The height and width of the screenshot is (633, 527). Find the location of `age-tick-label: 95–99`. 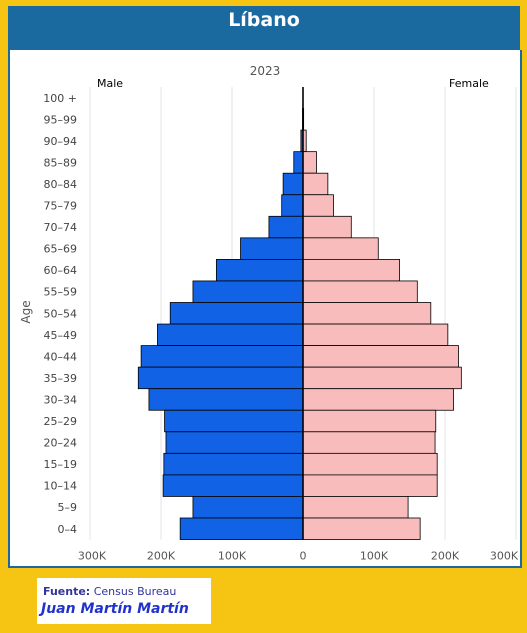

age-tick-label: 95–99 is located at coordinates (61, 119).